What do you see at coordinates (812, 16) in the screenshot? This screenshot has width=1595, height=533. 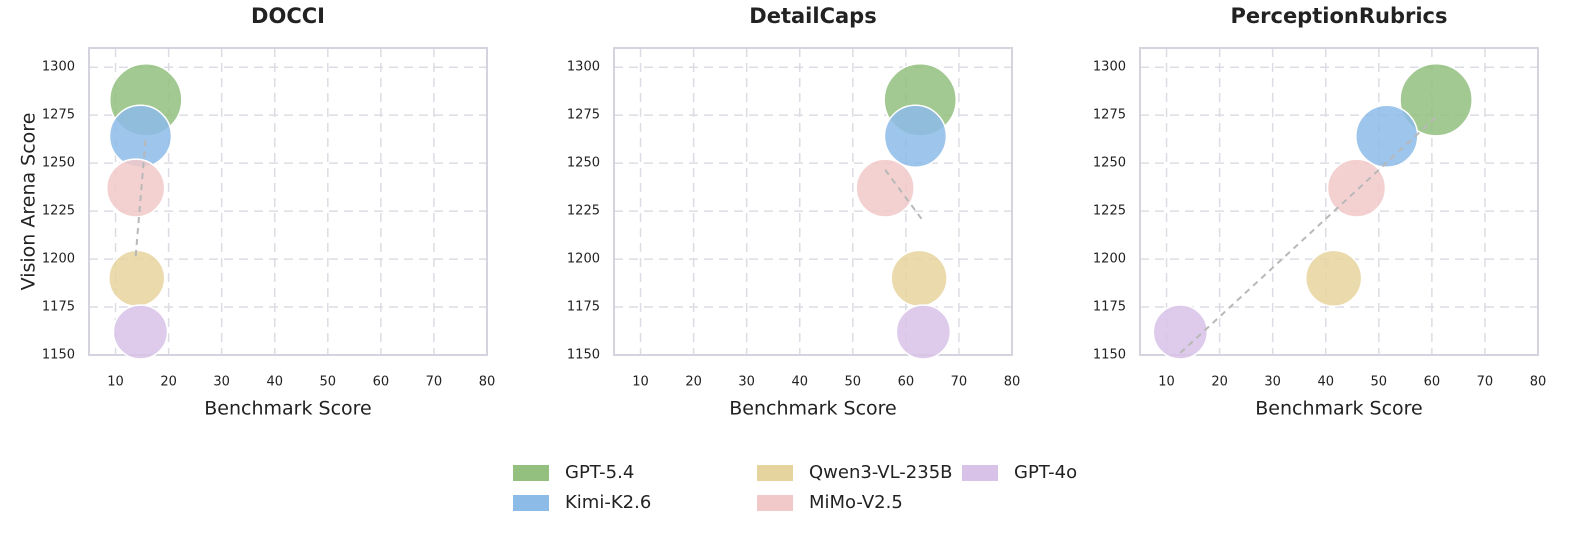 I see `chart-title: DetailCaps` at bounding box center [812, 16].